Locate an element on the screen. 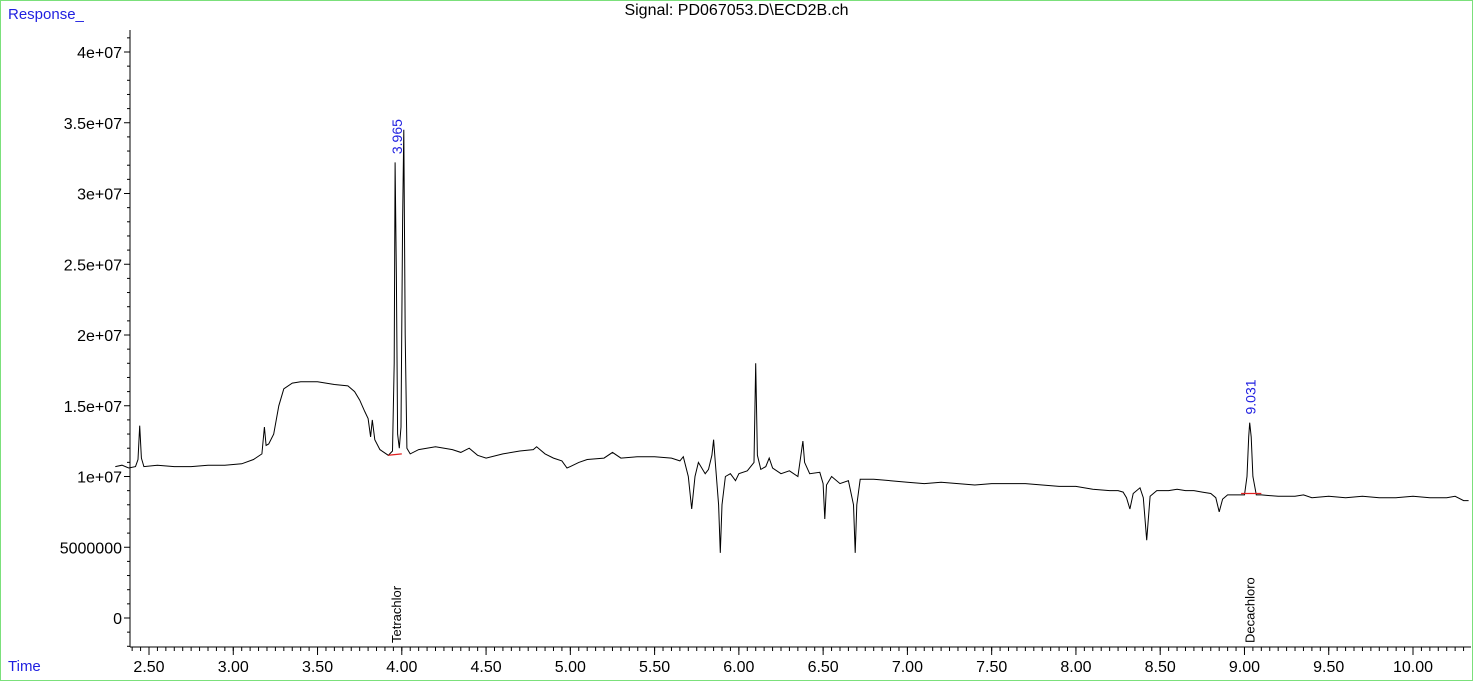 This screenshot has height=681, width=1473. compound-label: Decachloro is located at coordinates (1250, 610).